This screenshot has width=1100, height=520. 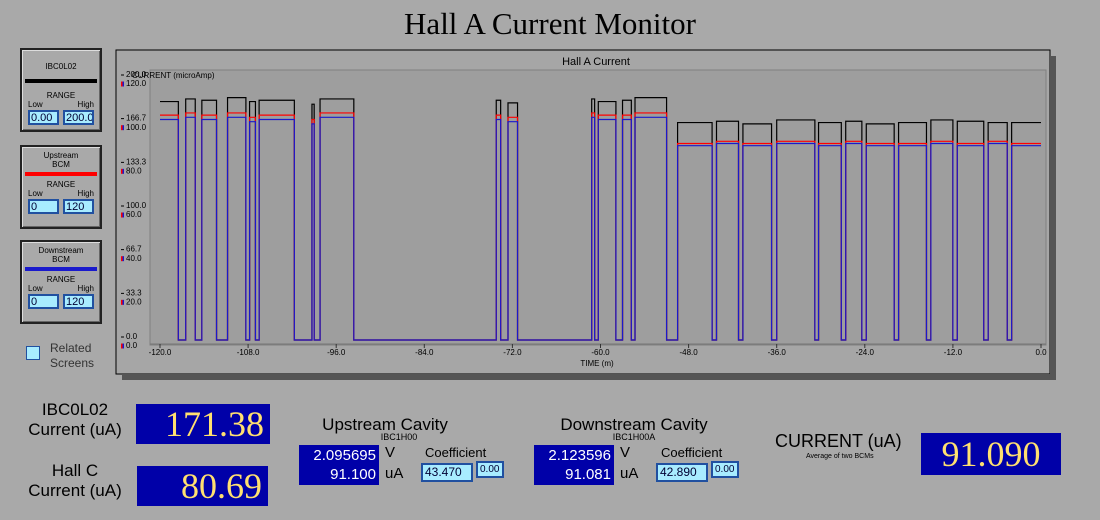 I want to click on range-panel: IBC0L02 RANGE Low High 0.00 200.0, so click(x=61, y=90).